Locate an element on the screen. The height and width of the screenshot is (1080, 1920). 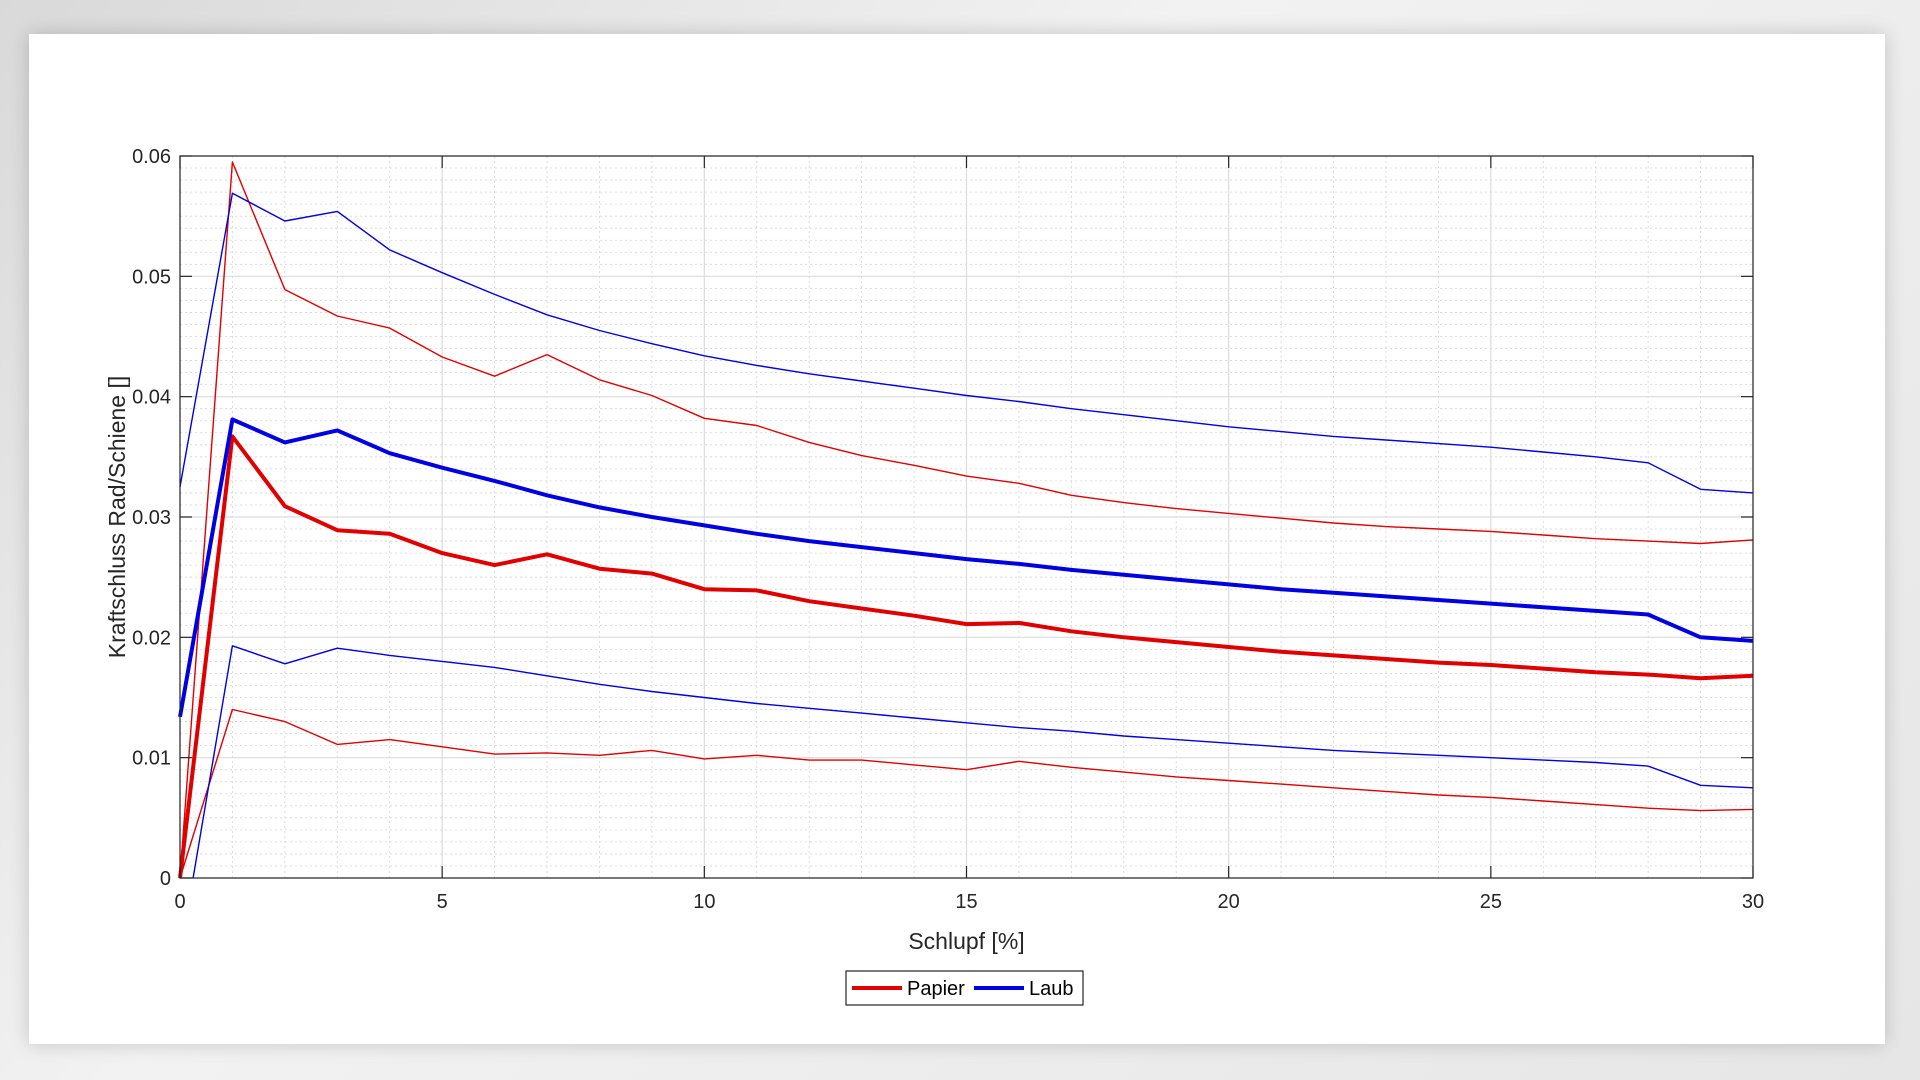
legend: Papier Laub is located at coordinates (964, 988).